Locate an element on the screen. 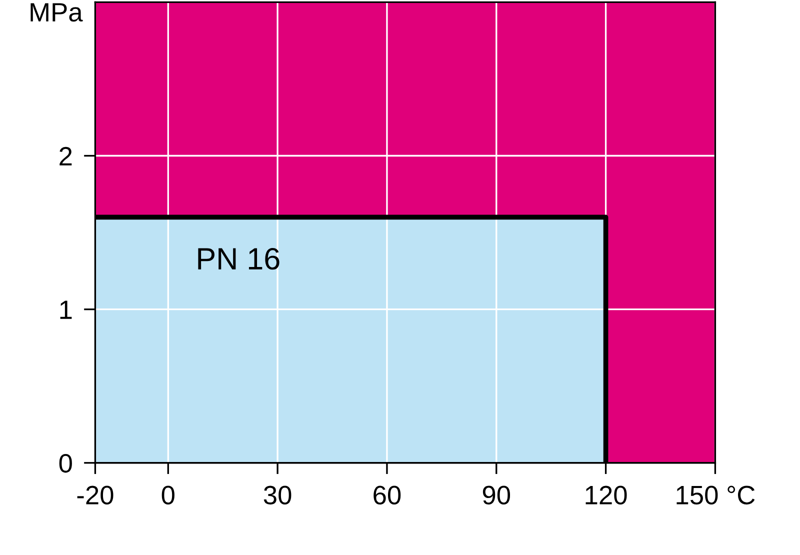  x-tick-label: 60 is located at coordinates (387, 495).